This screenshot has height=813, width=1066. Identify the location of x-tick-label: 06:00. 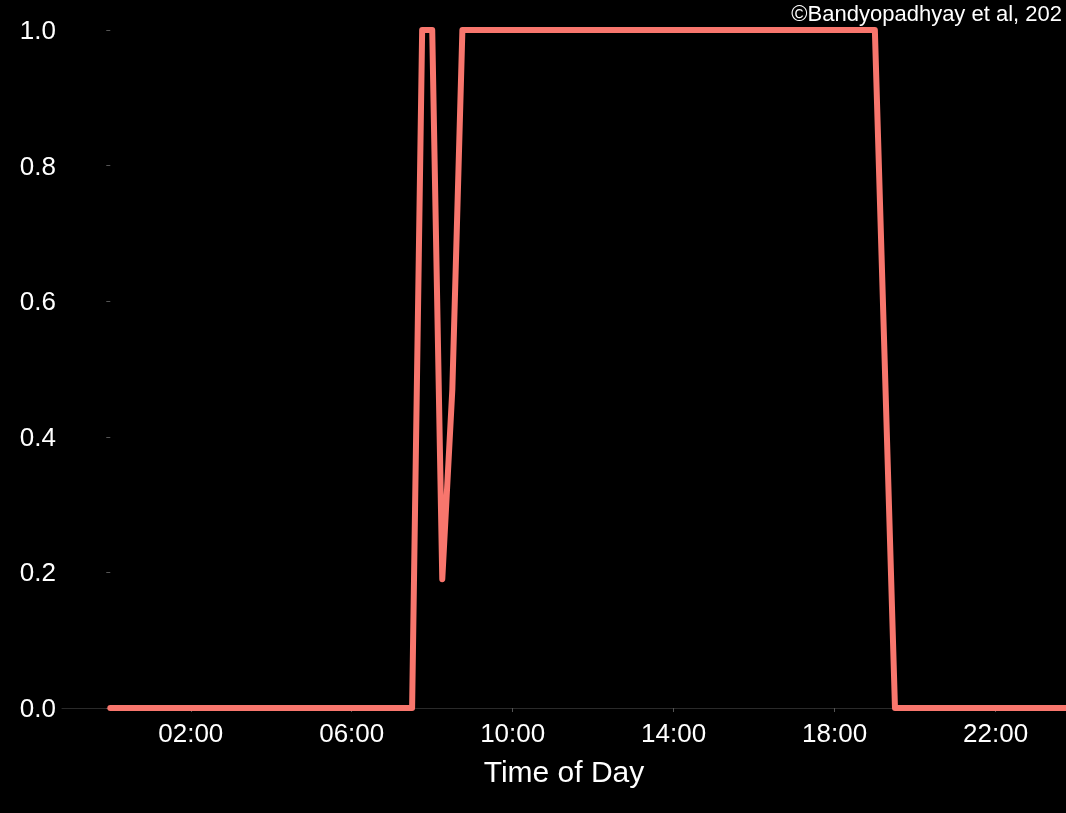
(352, 733).